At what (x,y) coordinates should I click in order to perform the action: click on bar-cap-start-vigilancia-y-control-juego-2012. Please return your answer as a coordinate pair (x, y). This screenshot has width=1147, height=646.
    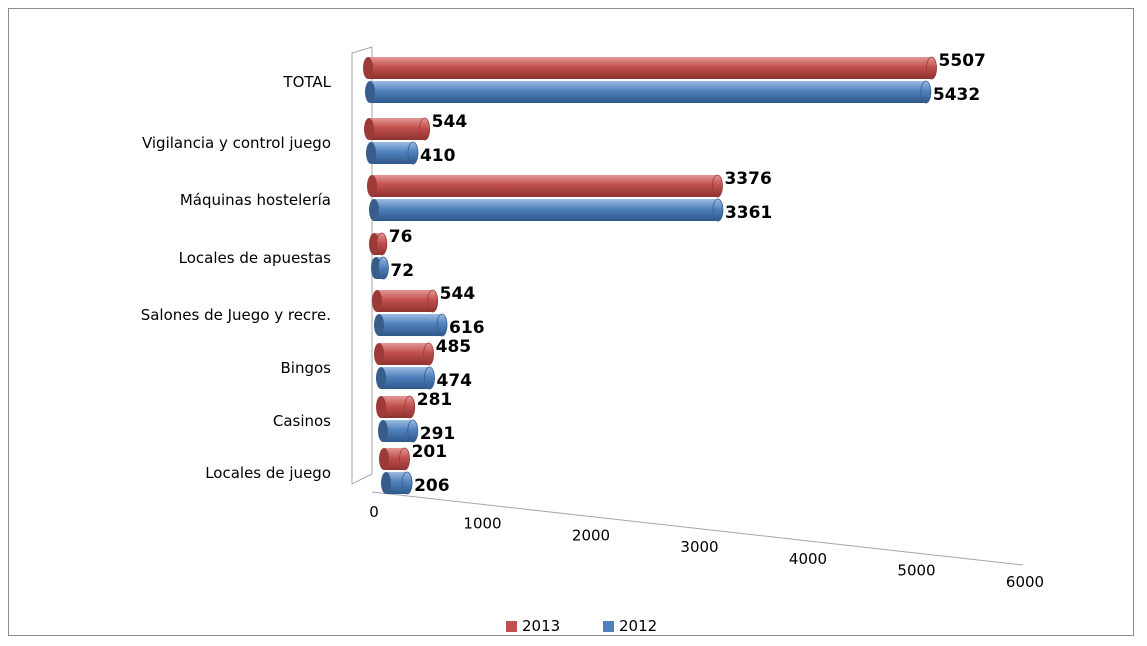
    Looking at the image, I should click on (371, 153).